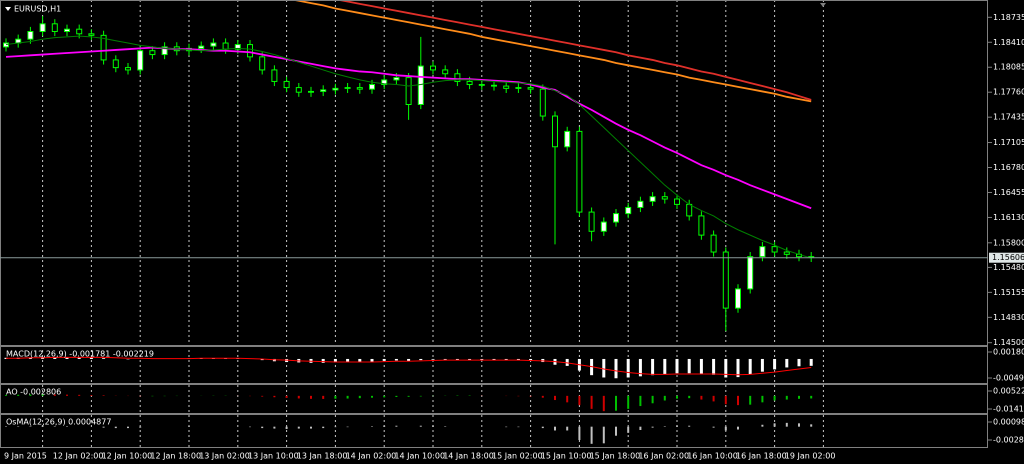 This screenshot has height=464, width=1024. What do you see at coordinates (175, 456) in the screenshot?
I see `x-tick-label: 12 Jan 18:00` at bounding box center [175, 456].